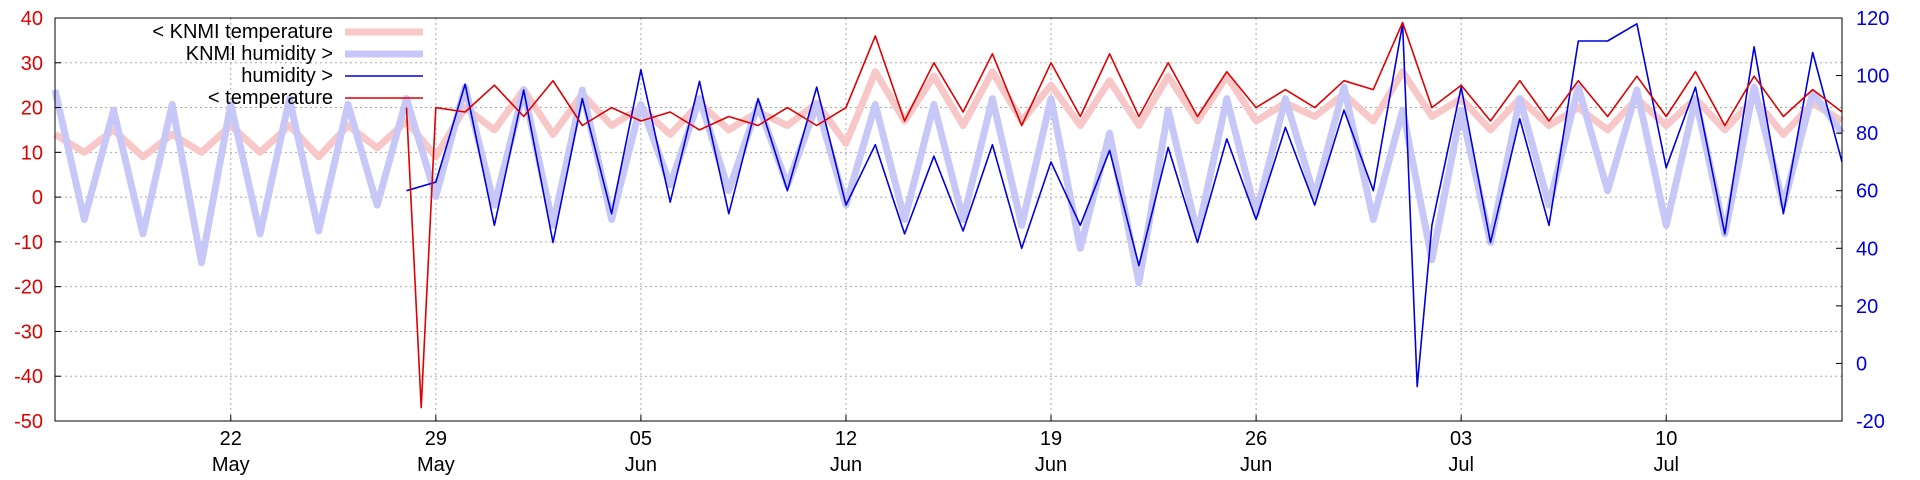 The image size is (1920, 480). Describe the element at coordinates (32, 109) in the screenshot. I see `y-left-tick-label: 20` at that location.